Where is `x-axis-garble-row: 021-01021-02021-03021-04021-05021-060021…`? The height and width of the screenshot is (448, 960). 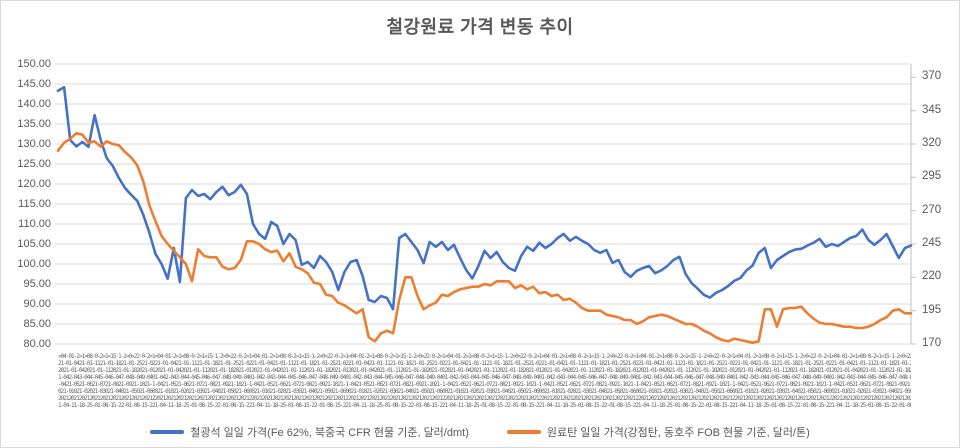
x-axis-garble-row: 021-01021-02021-03021-04021-05021-060021… is located at coordinates (484, 391).